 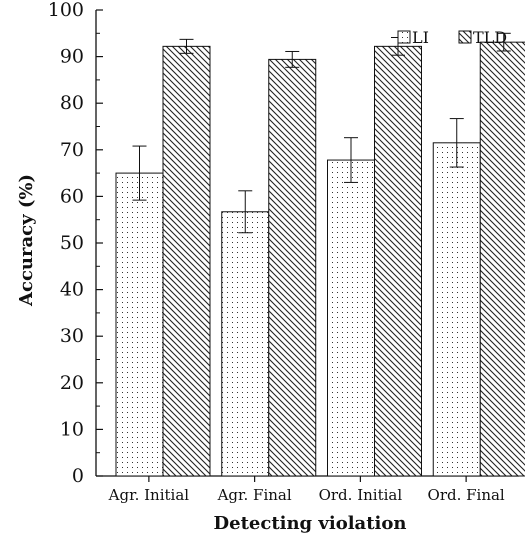 I want to click on legend-swatch-li, so click(x=404, y=37).